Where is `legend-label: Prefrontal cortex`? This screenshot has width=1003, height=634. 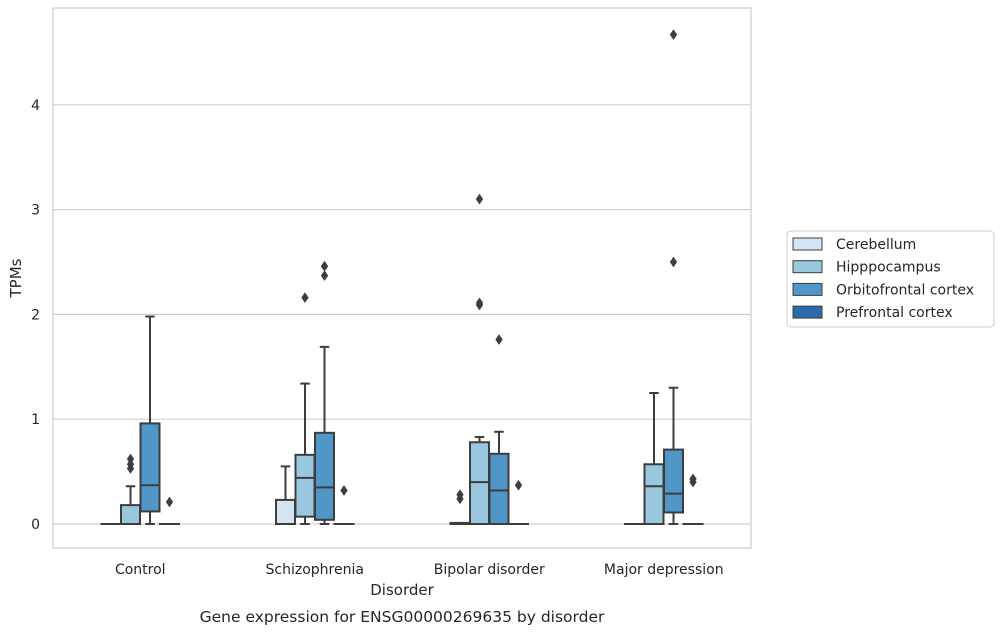
legend-label: Prefrontal cortex is located at coordinates (894, 313).